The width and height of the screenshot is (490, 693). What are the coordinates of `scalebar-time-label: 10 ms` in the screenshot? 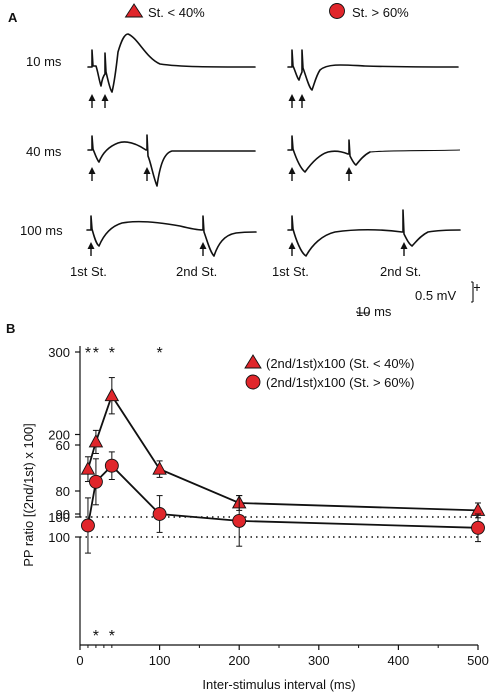 It's located at (374, 311).